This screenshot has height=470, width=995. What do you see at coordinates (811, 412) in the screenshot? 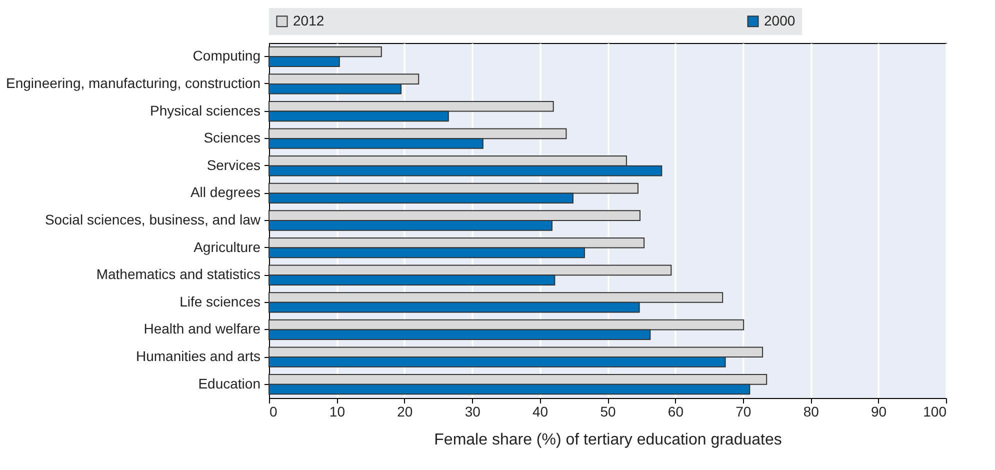
I see `x-tick-label: 80` at bounding box center [811, 412].